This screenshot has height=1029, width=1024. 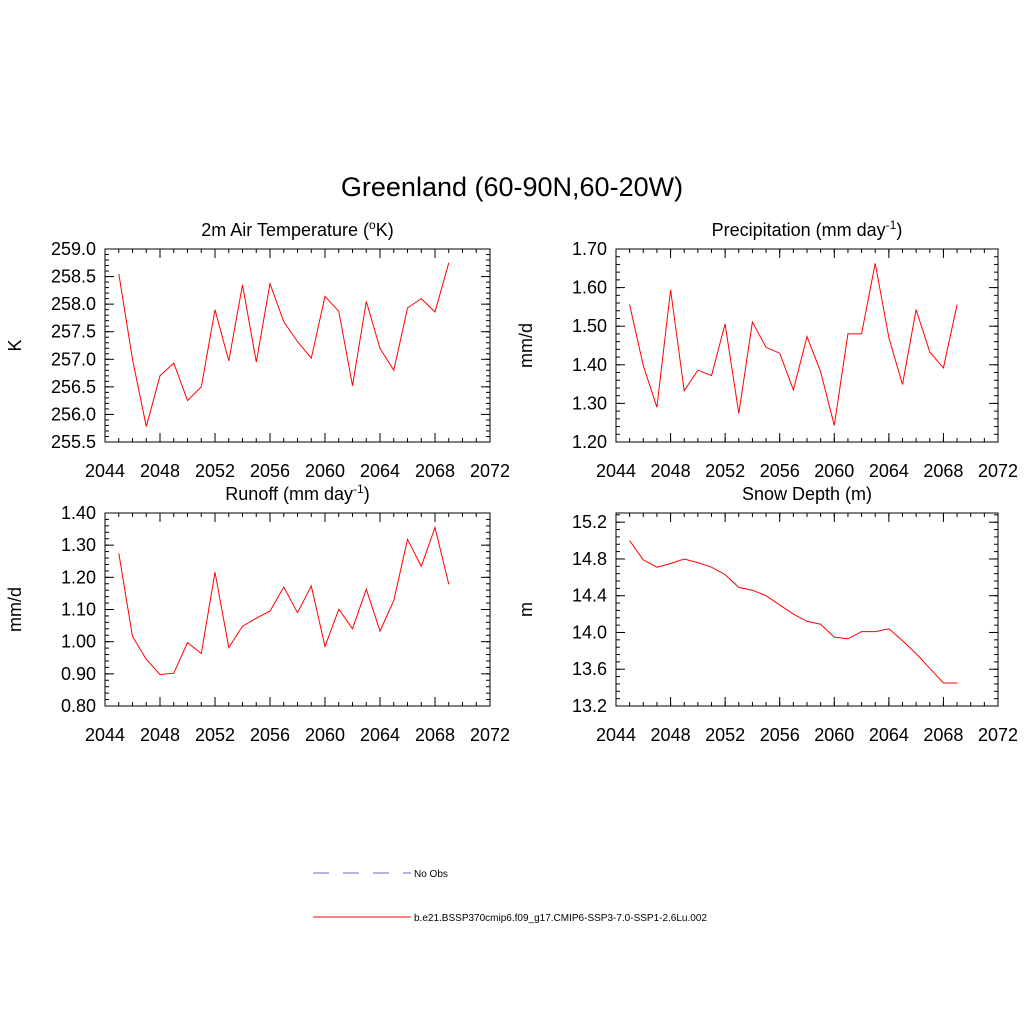 I want to click on panel-title: 2m Air Temperature (oK), so click(x=297, y=229).